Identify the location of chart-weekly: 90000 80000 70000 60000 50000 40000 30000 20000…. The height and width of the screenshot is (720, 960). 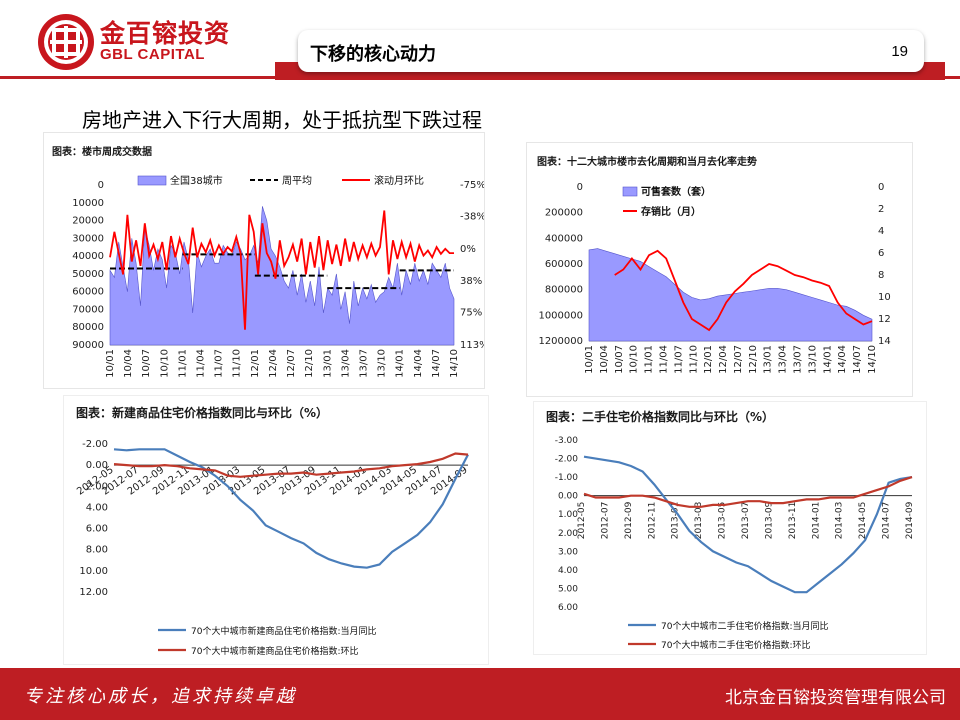
(278, 276).